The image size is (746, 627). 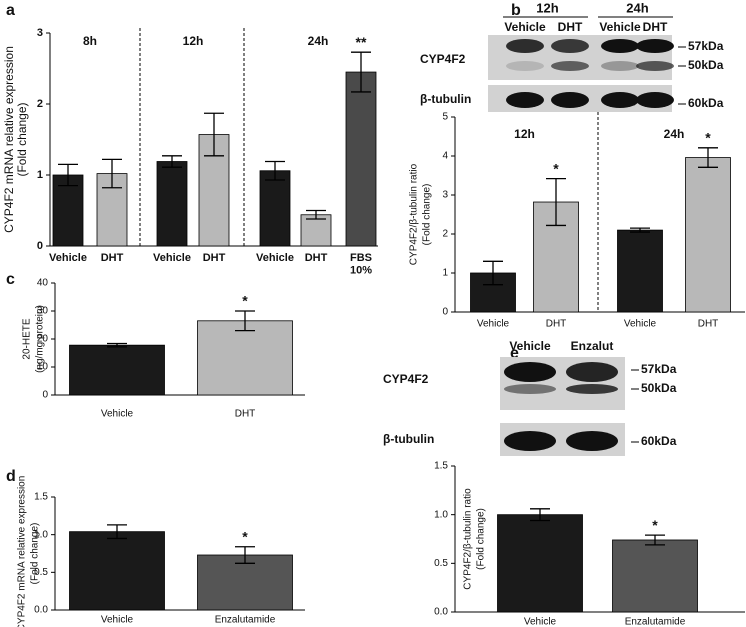 I want to click on y-tick-label: 4, so click(x=445, y=156).